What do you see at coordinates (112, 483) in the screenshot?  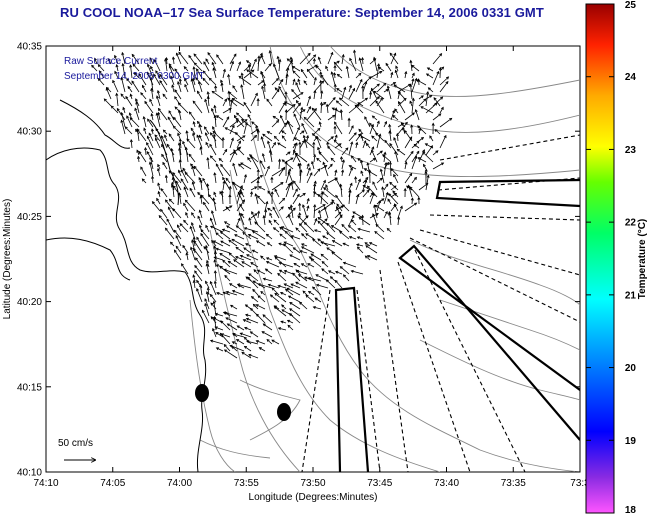 I see `x-tick-label: 74:05` at bounding box center [112, 483].